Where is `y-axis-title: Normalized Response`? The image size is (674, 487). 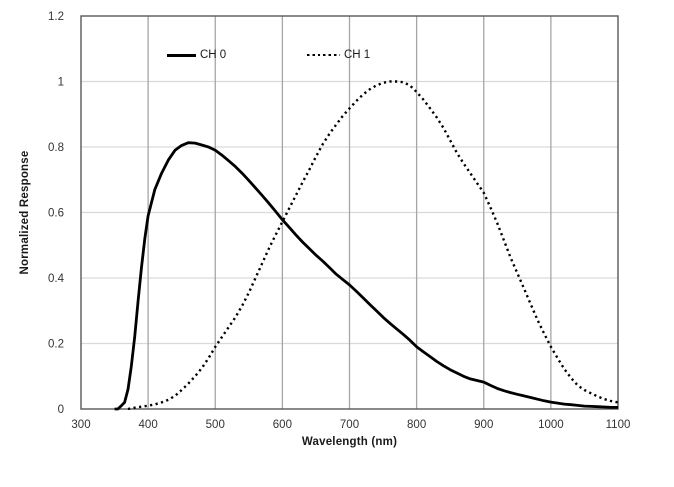
y-axis-title: Normalized Response is located at coordinates (25, 212).